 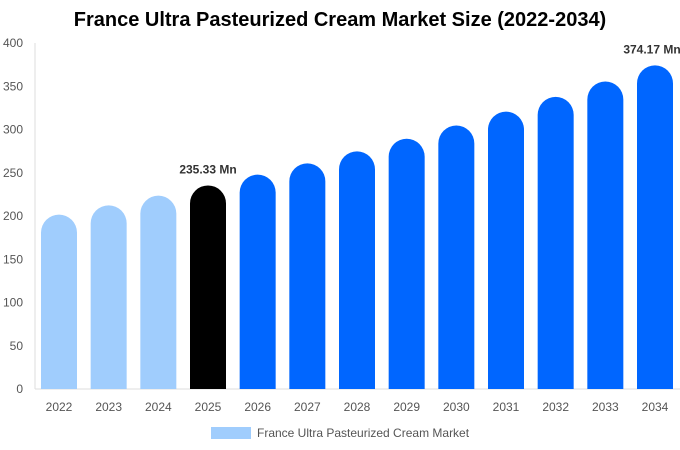 What do you see at coordinates (655, 407) in the screenshot?
I see `x-tick-label: 2034` at bounding box center [655, 407].